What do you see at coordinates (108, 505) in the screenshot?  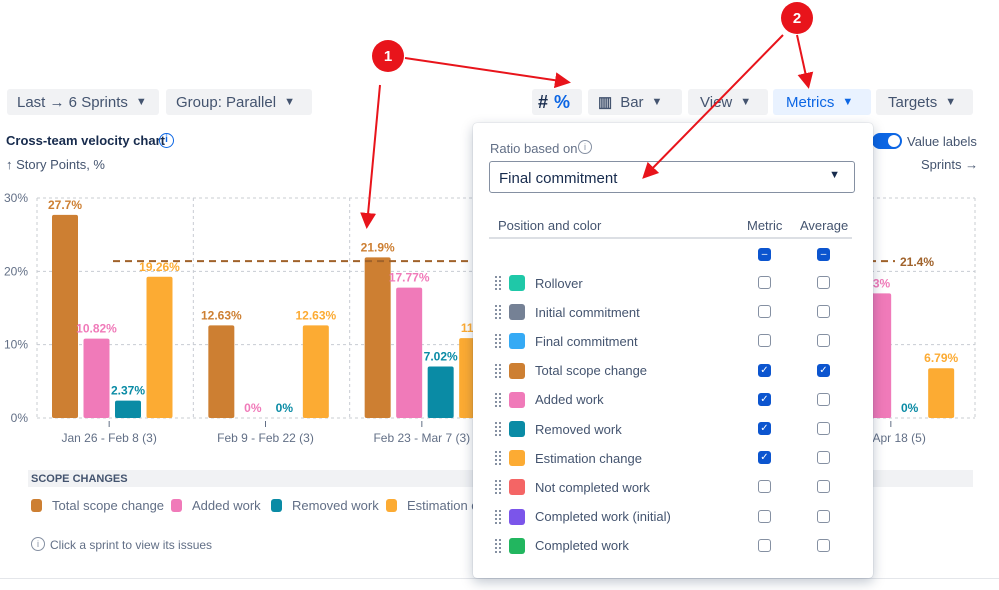 I see `legend-label: Total scope change` at bounding box center [108, 505].